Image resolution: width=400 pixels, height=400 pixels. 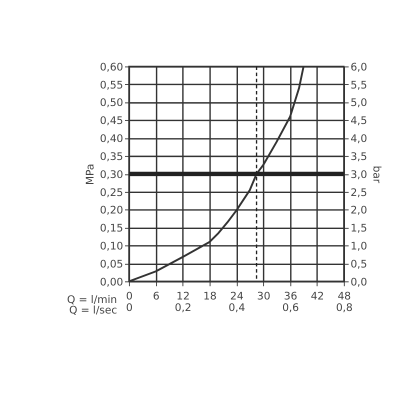 What do you see at coordinates (359, 103) in the screenshot?
I see `y2-tick-label: 5,0` at bounding box center [359, 103].